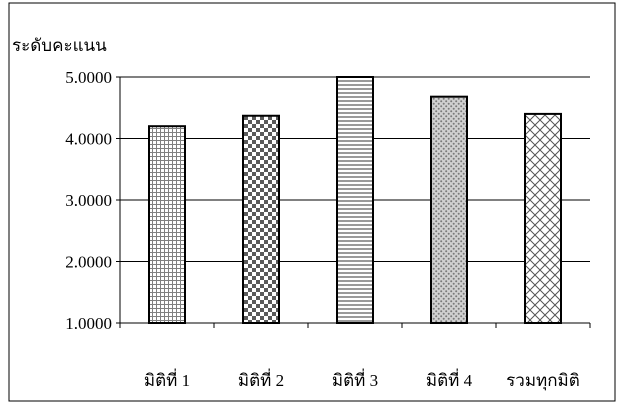 Image resolution: width=618 pixels, height=411 pixels. I want to click on y-tick-label: 1.0000, so click(88, 323).